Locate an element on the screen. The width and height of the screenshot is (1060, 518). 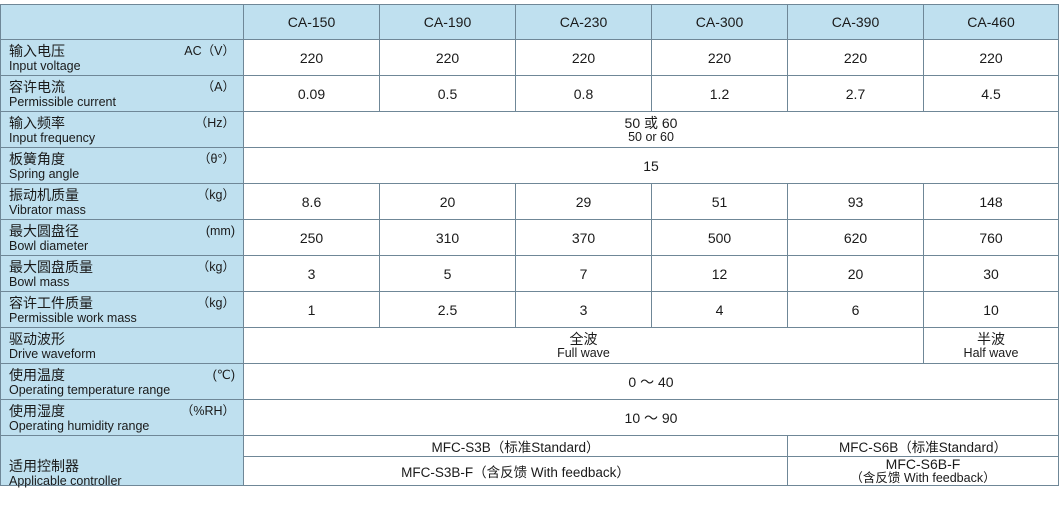
value-cell: 51 is located at coordinates (719, 201).